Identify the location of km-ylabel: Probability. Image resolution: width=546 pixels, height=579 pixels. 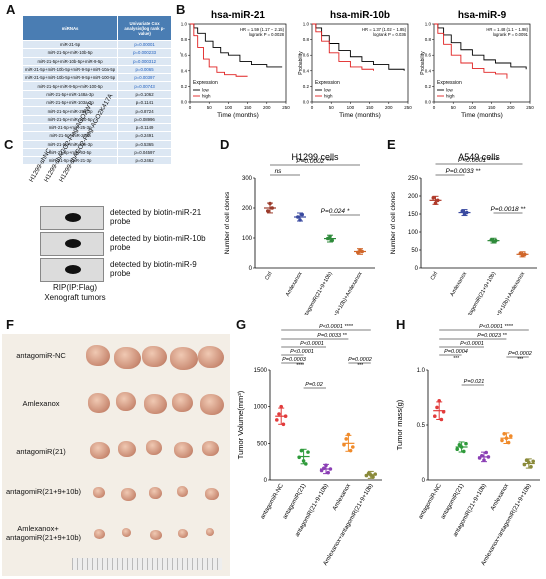
(301, 63).